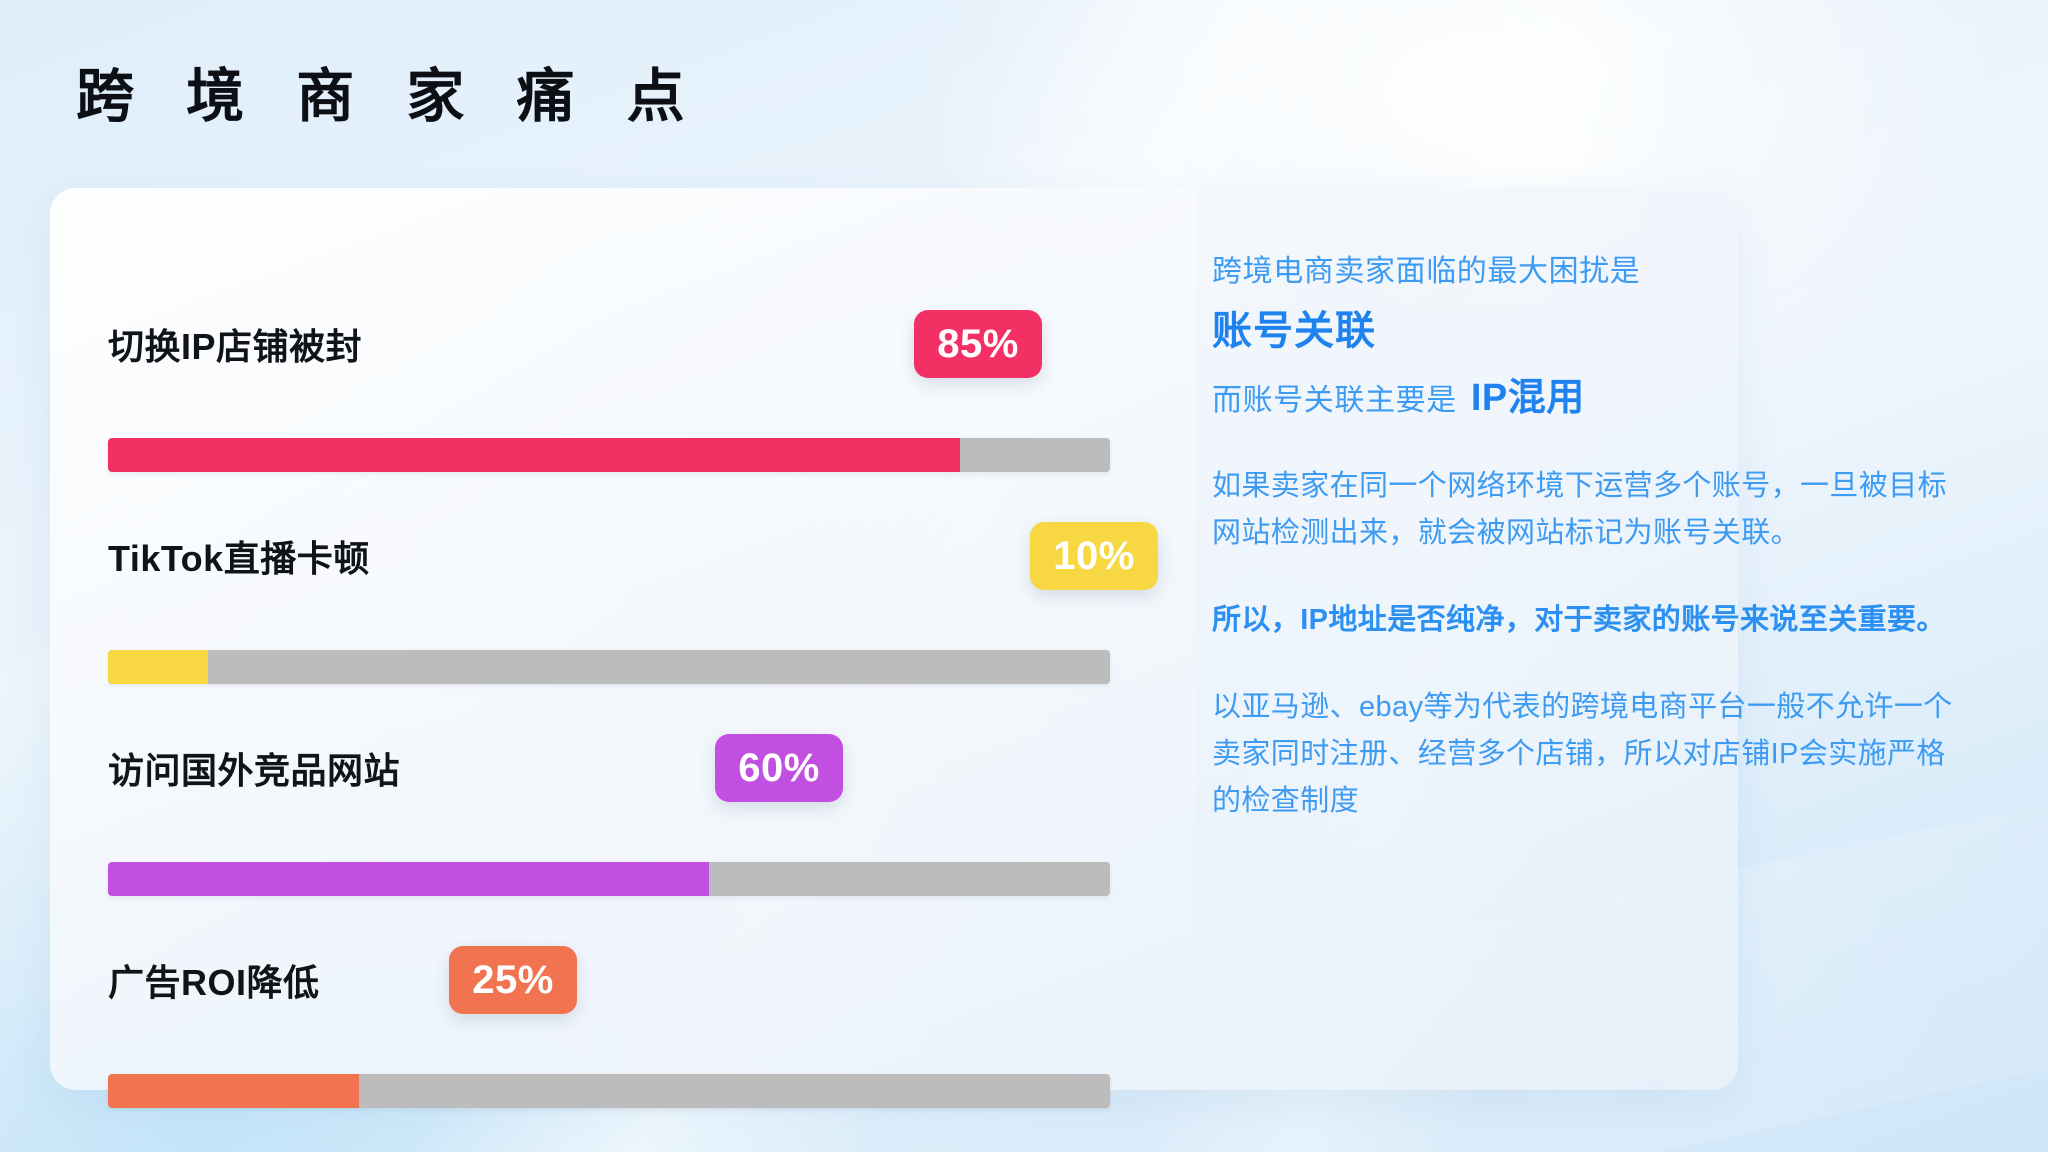 Image resolution: width=2048 pixels, height=1152 pixels. I want to click on bar-value-badge: 85%, so click(978, 344).